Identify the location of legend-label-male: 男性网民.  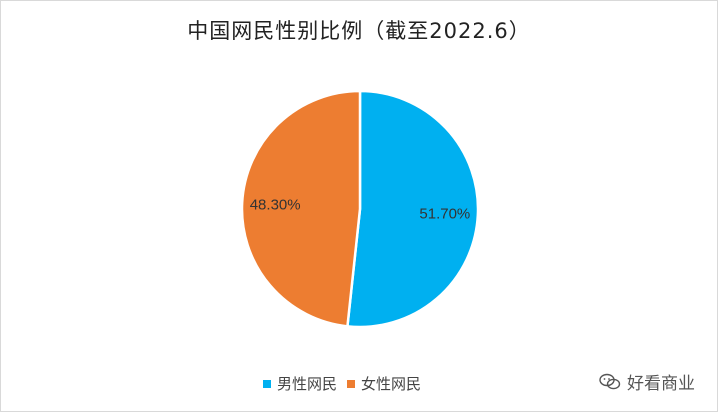
(307, 384).